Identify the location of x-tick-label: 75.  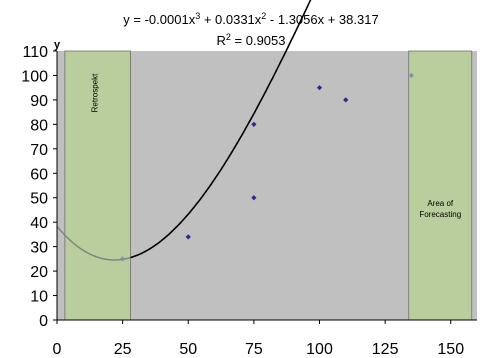
(254, 349).